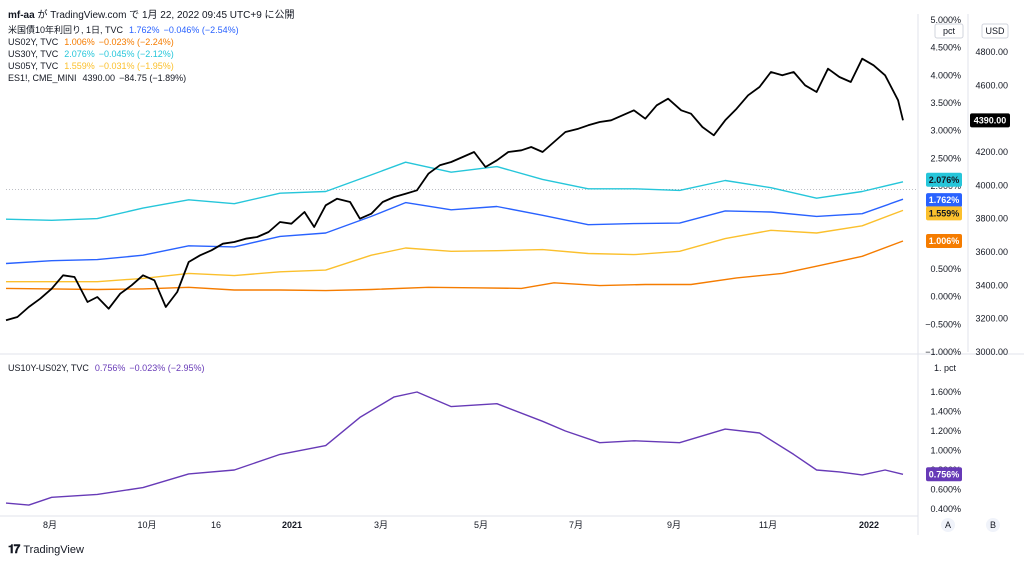  I want to click on usd-tick-label: 4200.00, so click(991, 152).